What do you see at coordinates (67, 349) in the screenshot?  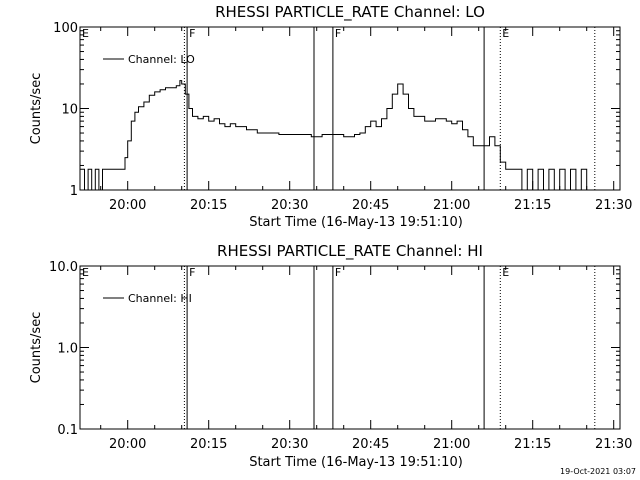 I see `y-tick-label: 1.0` at bounding box center [67, 349].